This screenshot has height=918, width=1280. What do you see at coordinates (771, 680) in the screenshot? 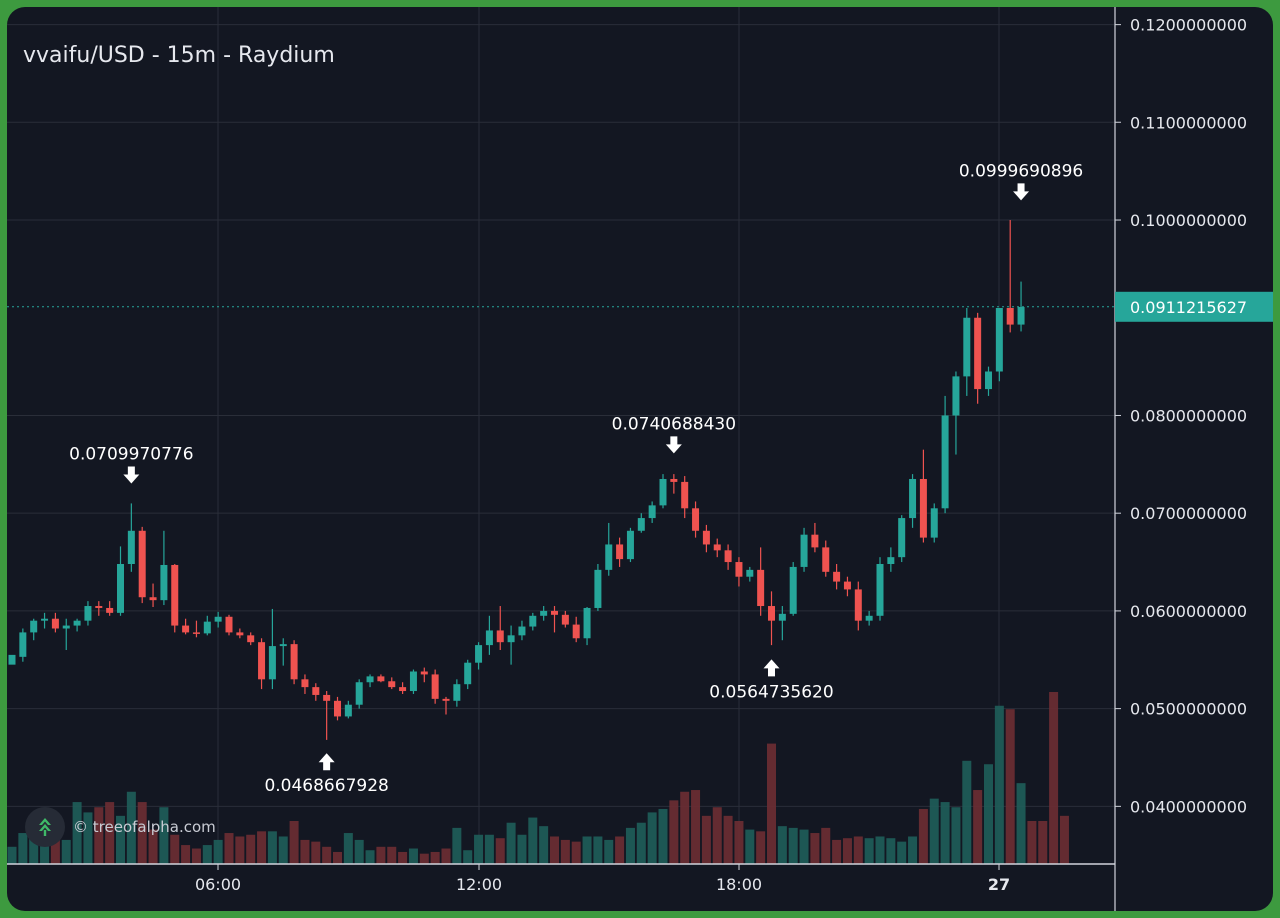
I see `annotation: 0.0564735620` at bounding box center [771, 680].